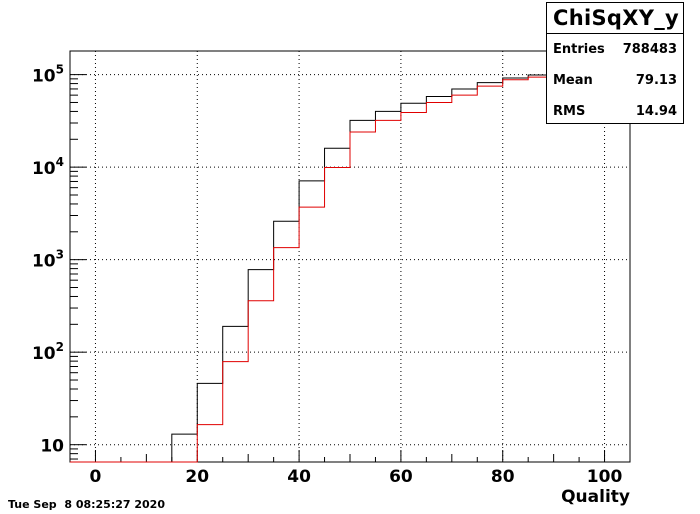  I want to click on stats-entries-value: 788483, so click(649, 49).